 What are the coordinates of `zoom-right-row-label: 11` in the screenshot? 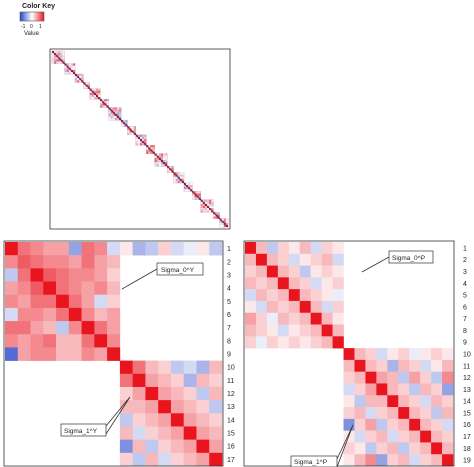 It's located at (466, 366).